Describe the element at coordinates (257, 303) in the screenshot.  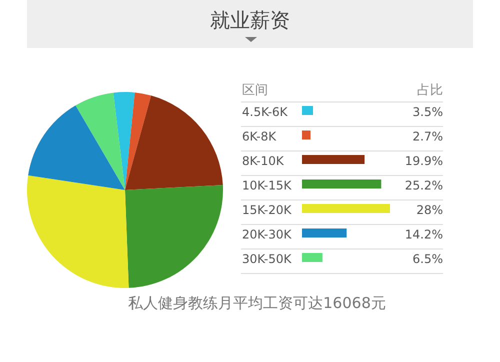
I see `text: 私人健身教练月平均工资可达16068元` at that location.